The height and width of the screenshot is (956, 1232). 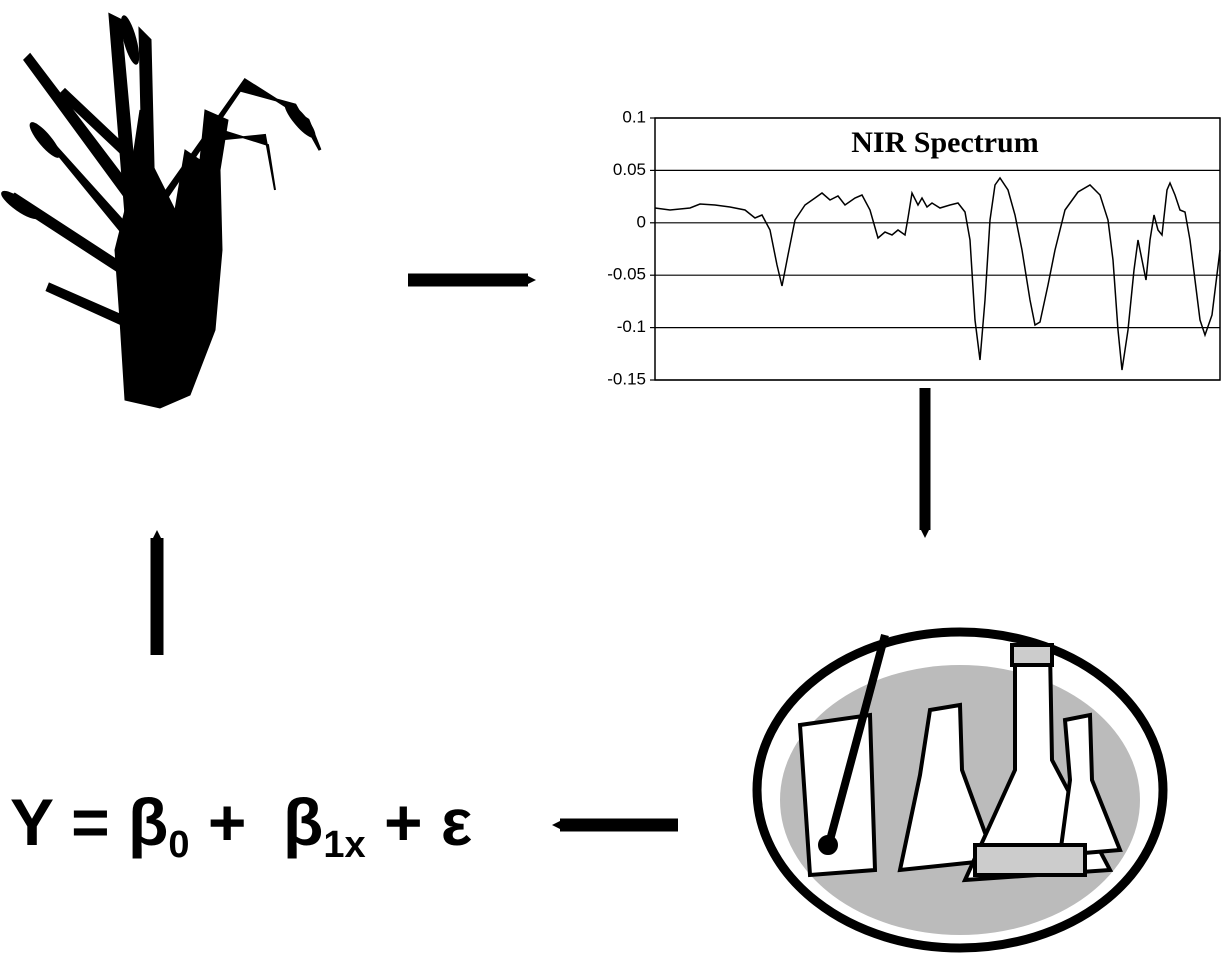 What do you see at coordinates (641, 221) in the screenshot?
I see `y-tick-label: 0` at bounding box center [641, 221].